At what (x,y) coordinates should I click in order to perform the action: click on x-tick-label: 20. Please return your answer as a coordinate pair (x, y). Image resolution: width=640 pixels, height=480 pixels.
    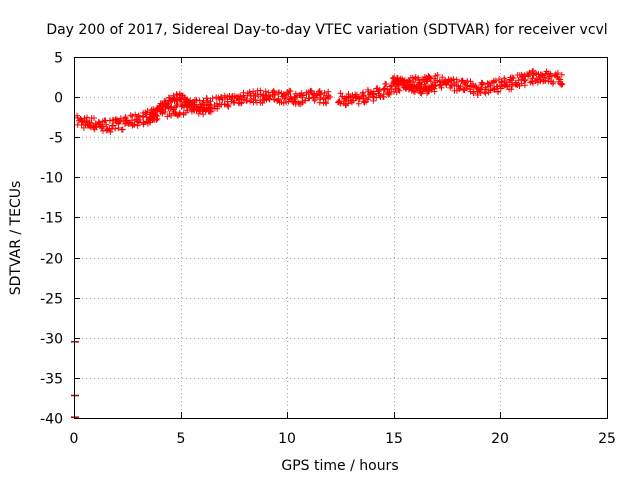
    Looking at the image, I should click on (500, 439).